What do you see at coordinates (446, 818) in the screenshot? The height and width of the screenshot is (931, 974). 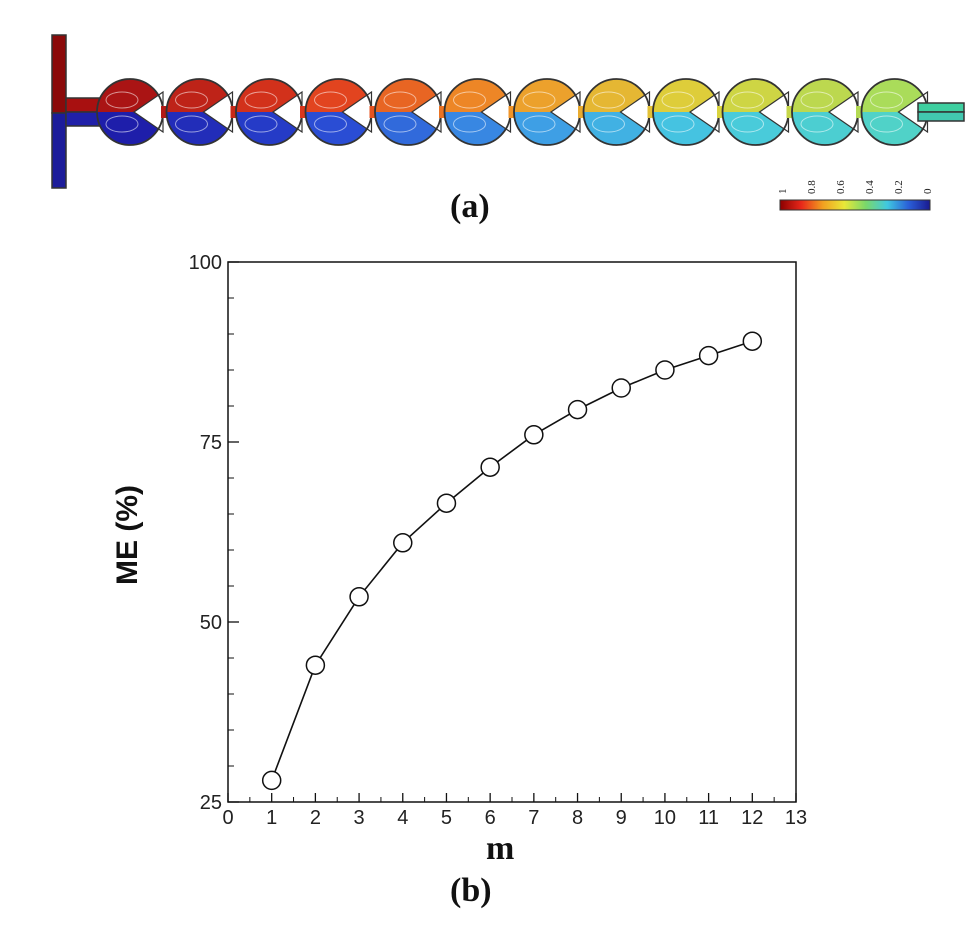 I see `x-tick-label: 5` at bounding box center [446, 818].